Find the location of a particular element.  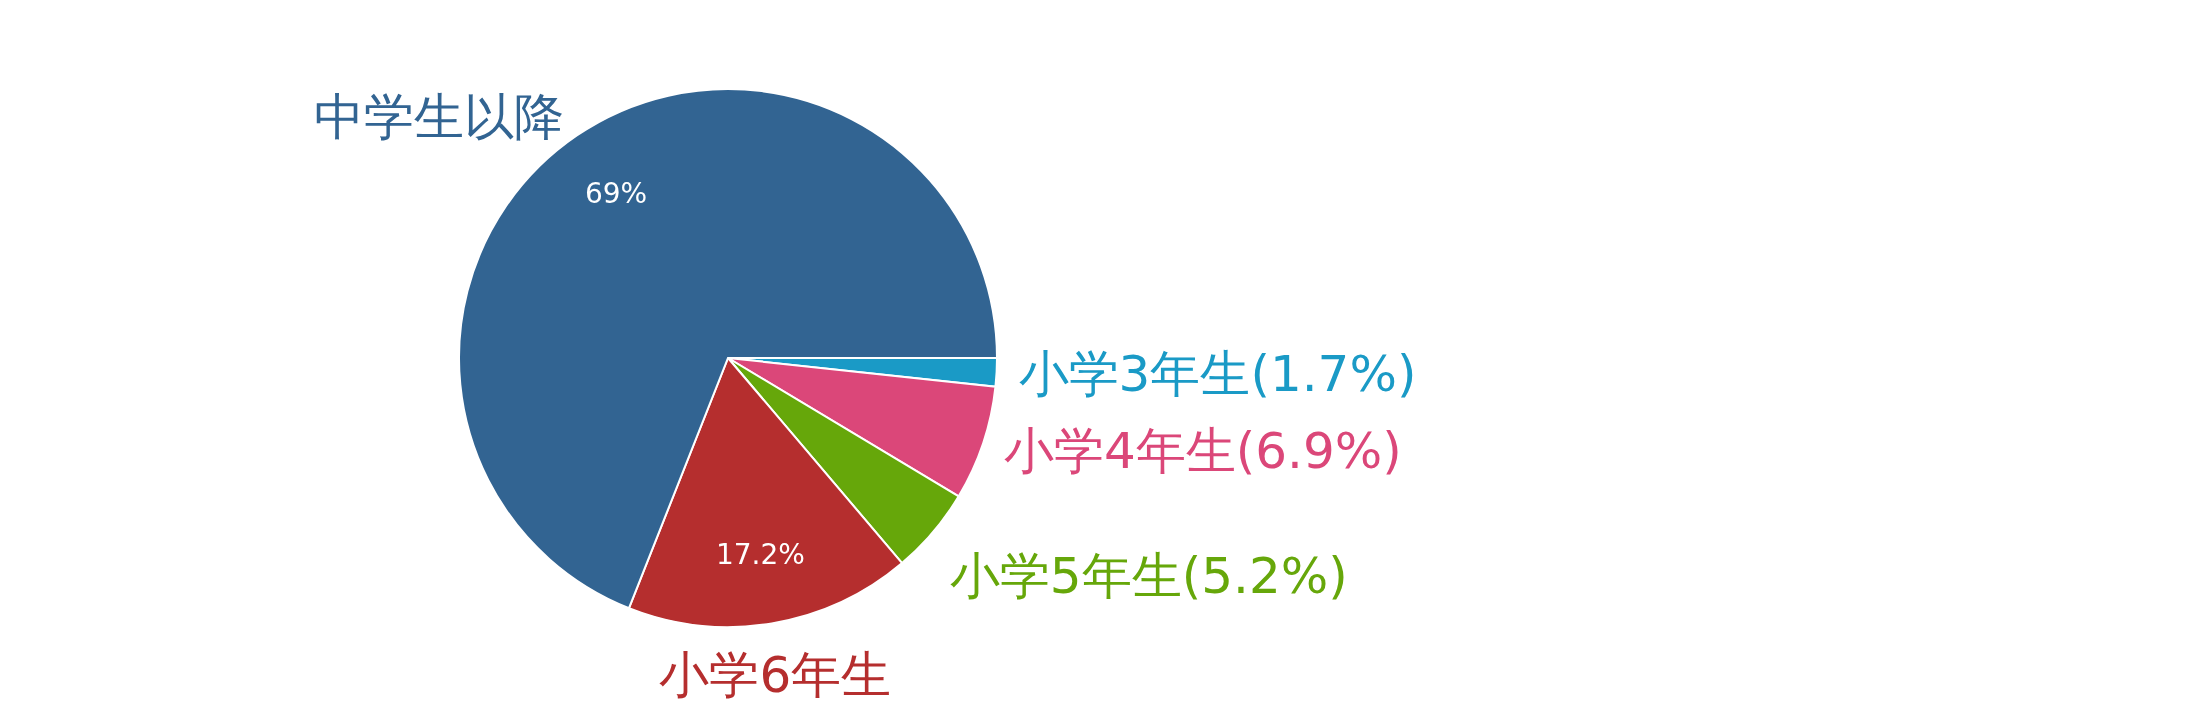

slice-label: 小学5年生(5.2%) is located at coordinates (1148, 576).